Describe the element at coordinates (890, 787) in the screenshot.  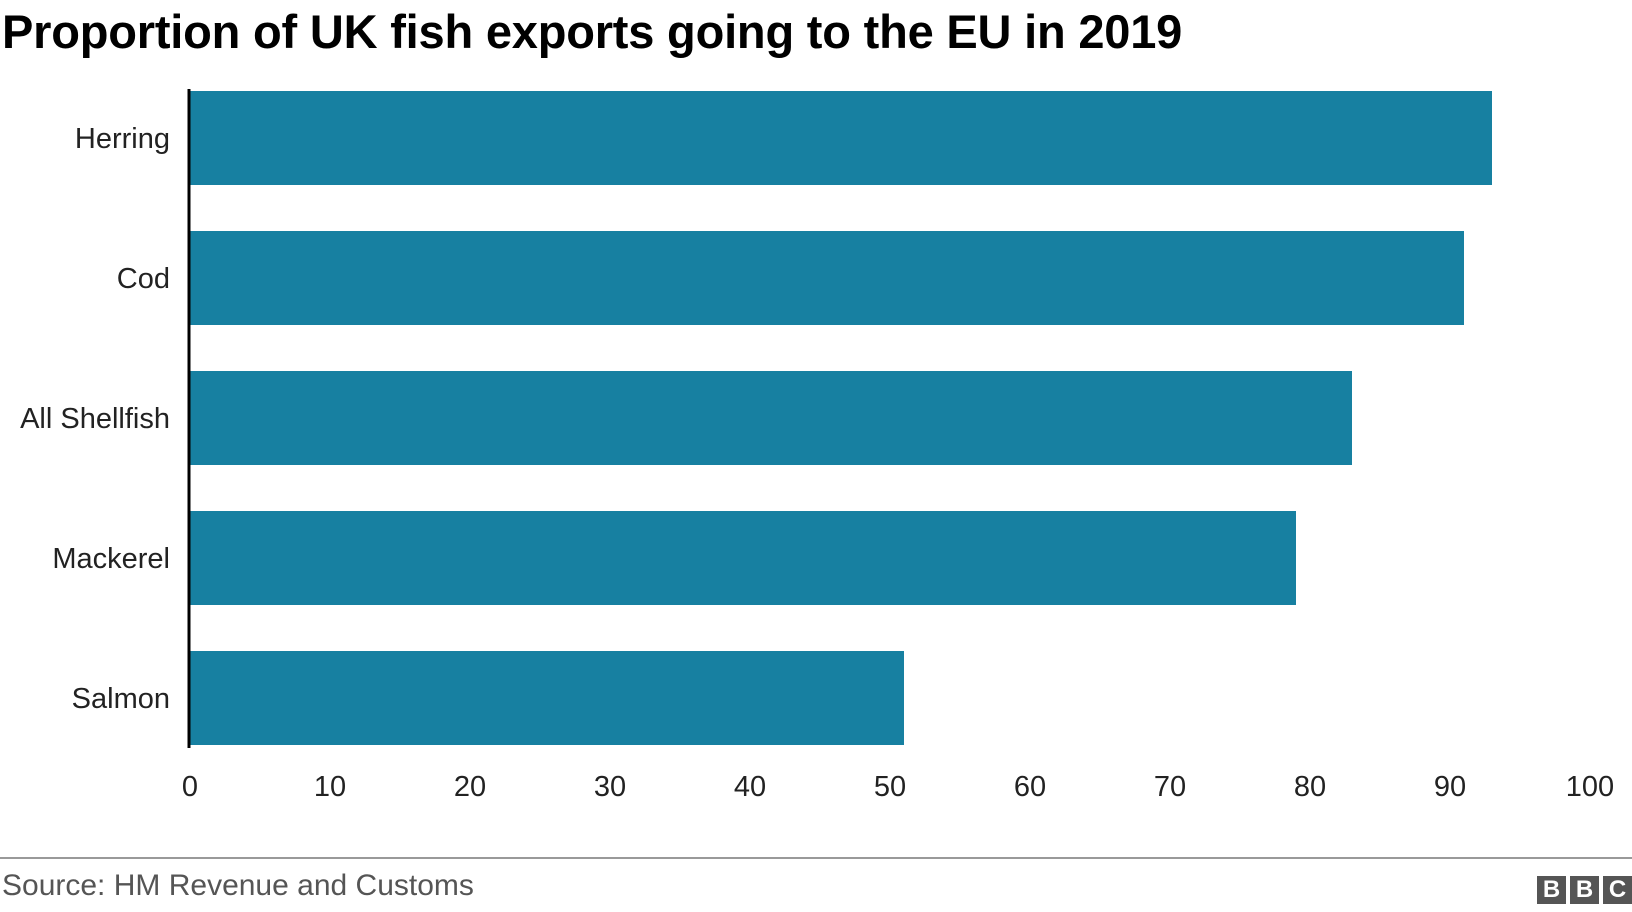
I see `x-tick-label: 50` at that location.